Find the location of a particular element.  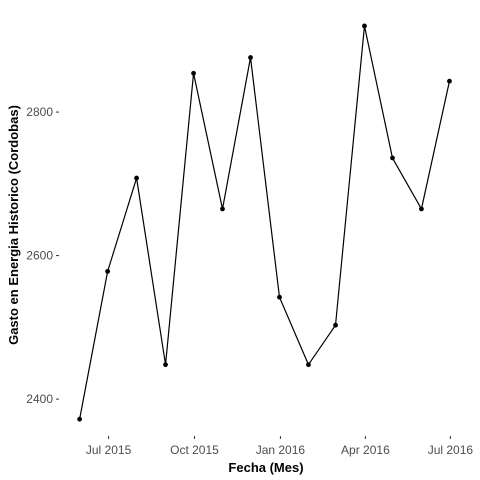

x-tick-label: Apr 2016 is located at coordinates (365, 450).